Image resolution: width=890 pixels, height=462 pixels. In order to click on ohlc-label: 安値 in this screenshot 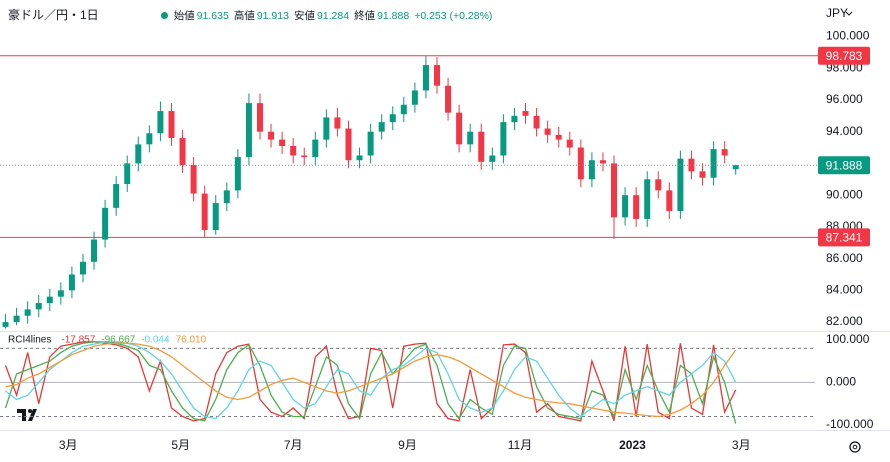, I will do `click(304, 16)`.